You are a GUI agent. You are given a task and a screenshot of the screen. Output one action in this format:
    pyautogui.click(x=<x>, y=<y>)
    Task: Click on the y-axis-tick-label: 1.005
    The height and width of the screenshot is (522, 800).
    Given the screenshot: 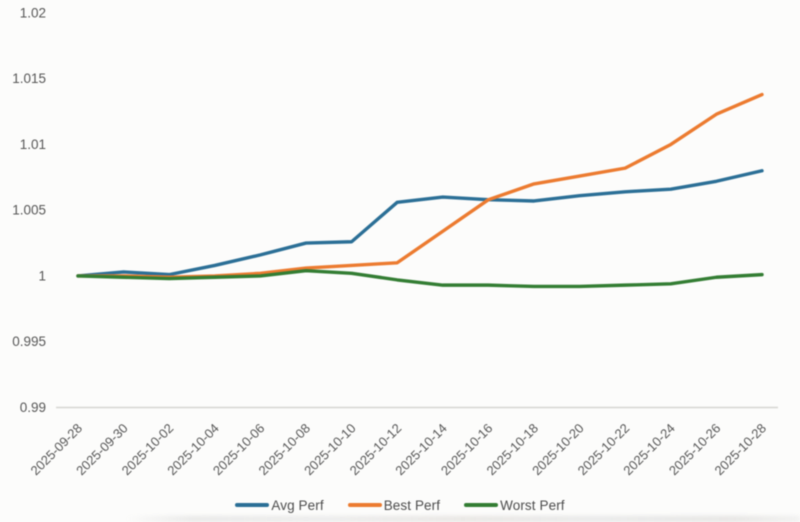 What is the action you would take?
    pyautogui.click(x=29, y=210)
    